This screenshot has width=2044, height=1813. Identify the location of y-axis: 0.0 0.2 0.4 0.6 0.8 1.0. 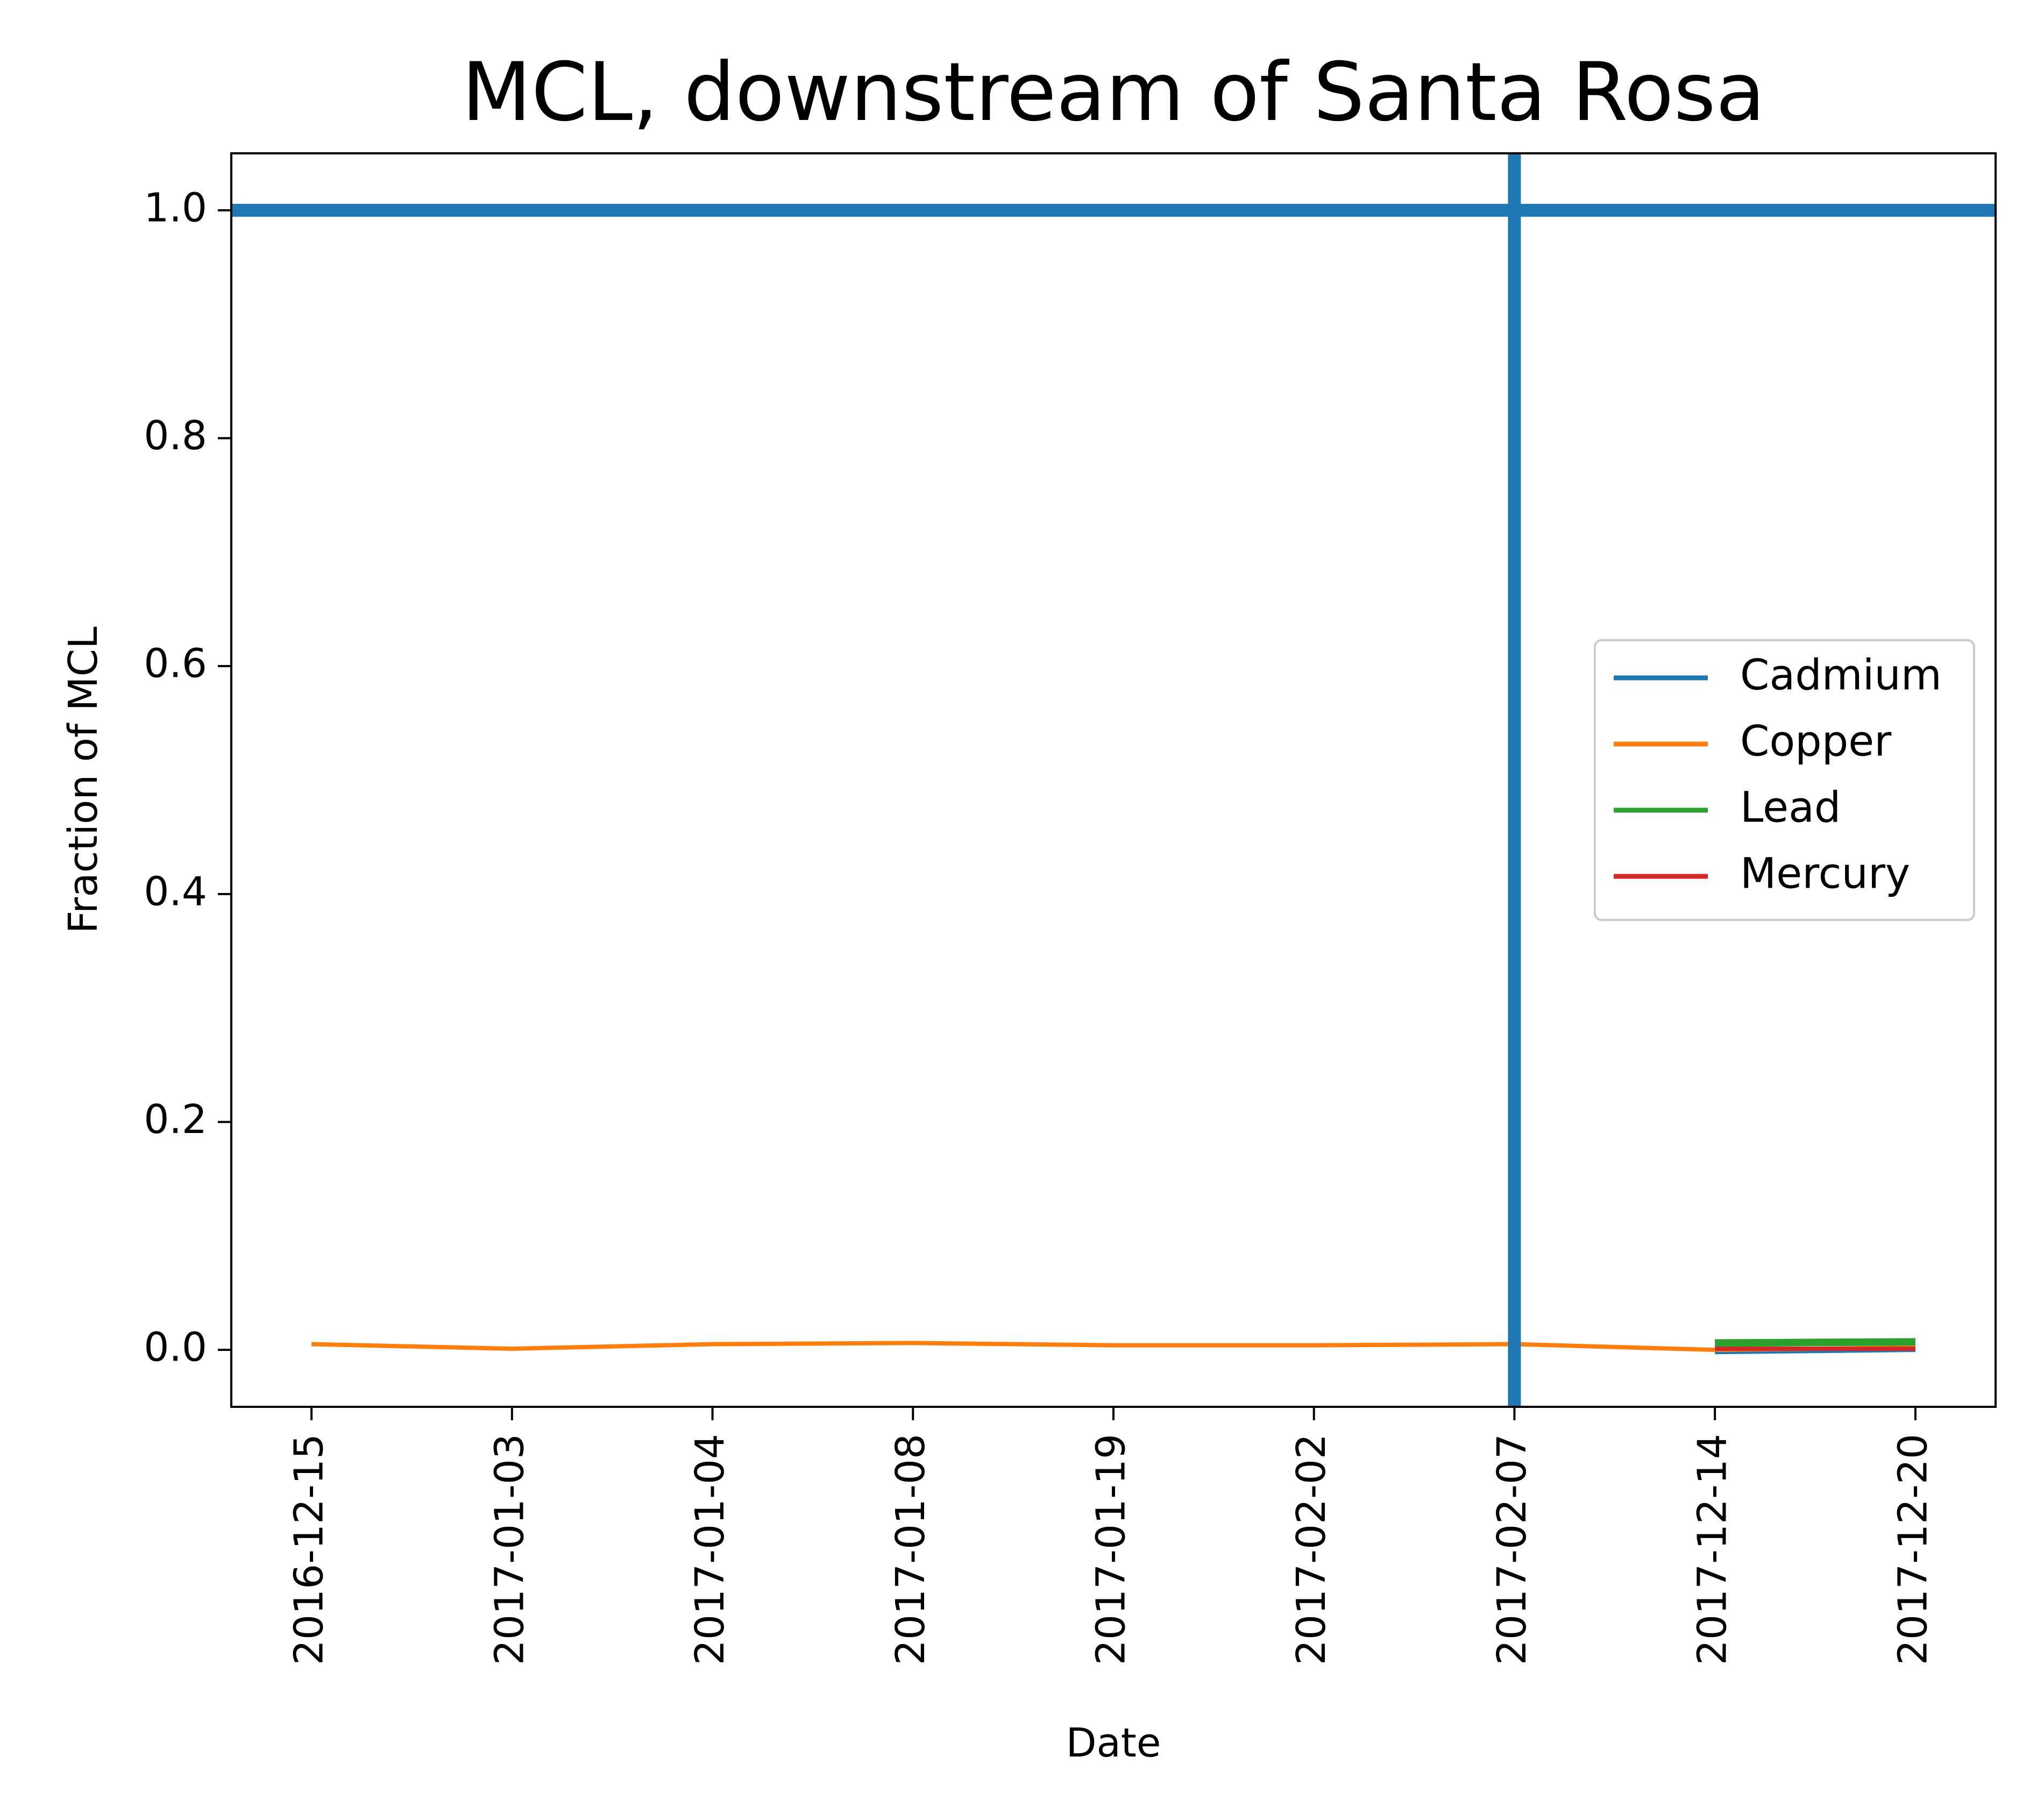
(188, 778).